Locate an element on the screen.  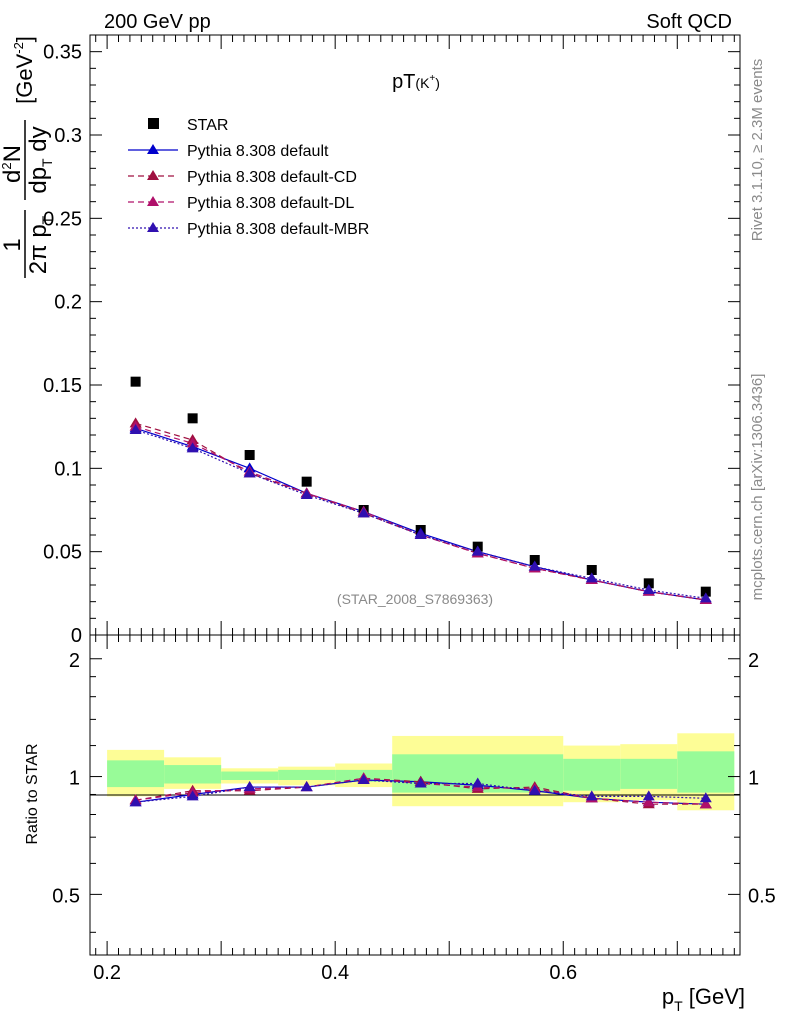
x-tick-label: 0.4 is located at coordinates (335, 973).